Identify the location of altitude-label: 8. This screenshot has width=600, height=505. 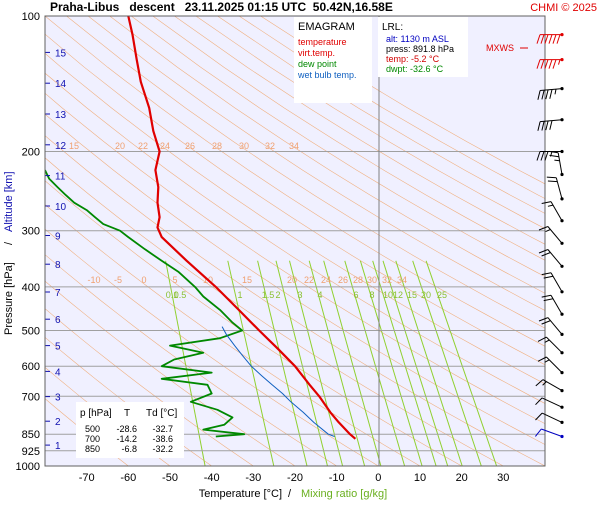
(58, 265).